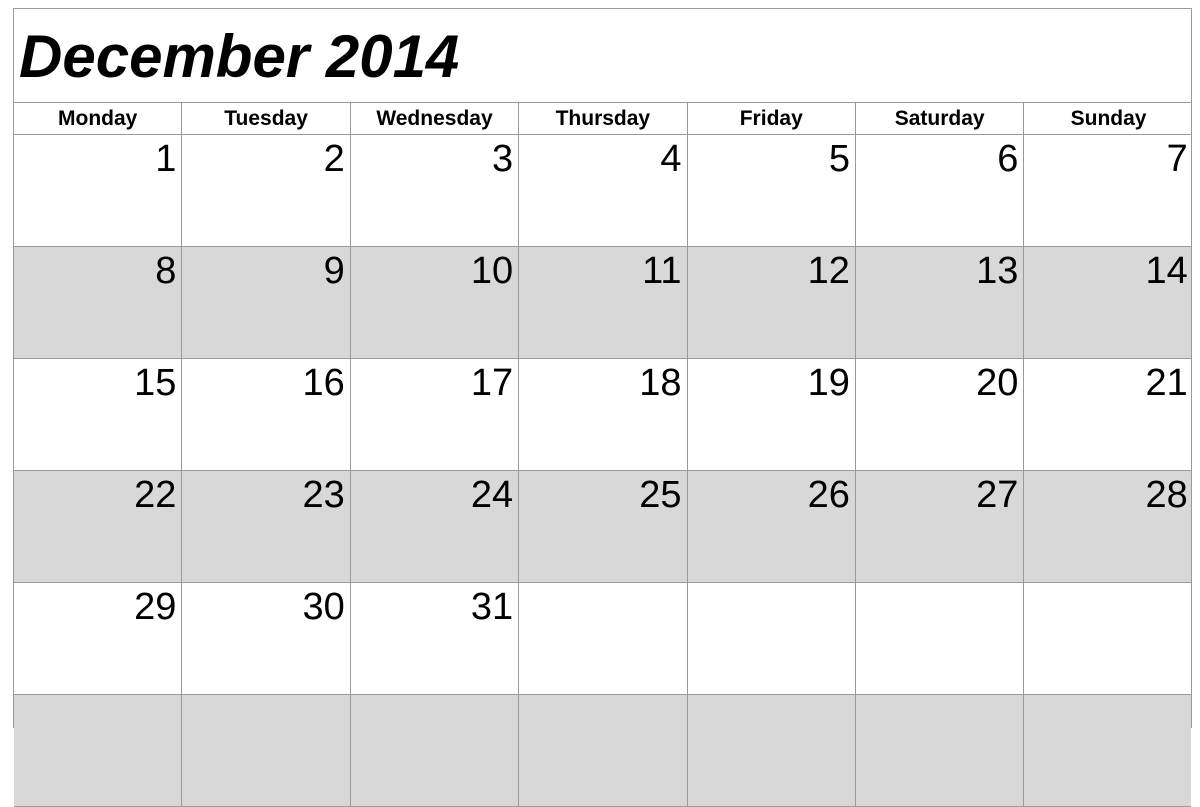  Describe the element at coordinates (772, 190) in the screenshot. I see `day-cell: 5` at that location.